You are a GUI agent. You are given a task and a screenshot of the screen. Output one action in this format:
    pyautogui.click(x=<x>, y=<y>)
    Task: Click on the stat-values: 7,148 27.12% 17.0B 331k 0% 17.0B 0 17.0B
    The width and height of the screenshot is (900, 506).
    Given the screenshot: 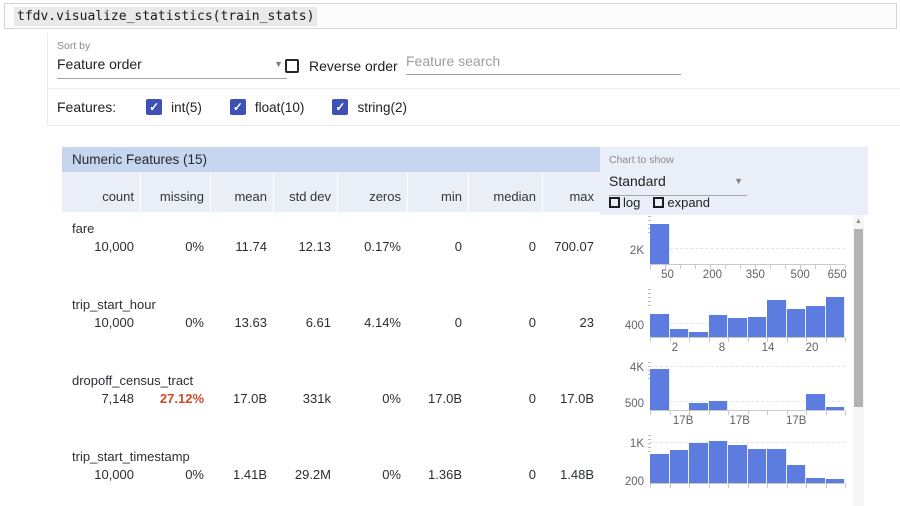 What is the action you would take?
    pyautogui.click(x=331, y=398)
    